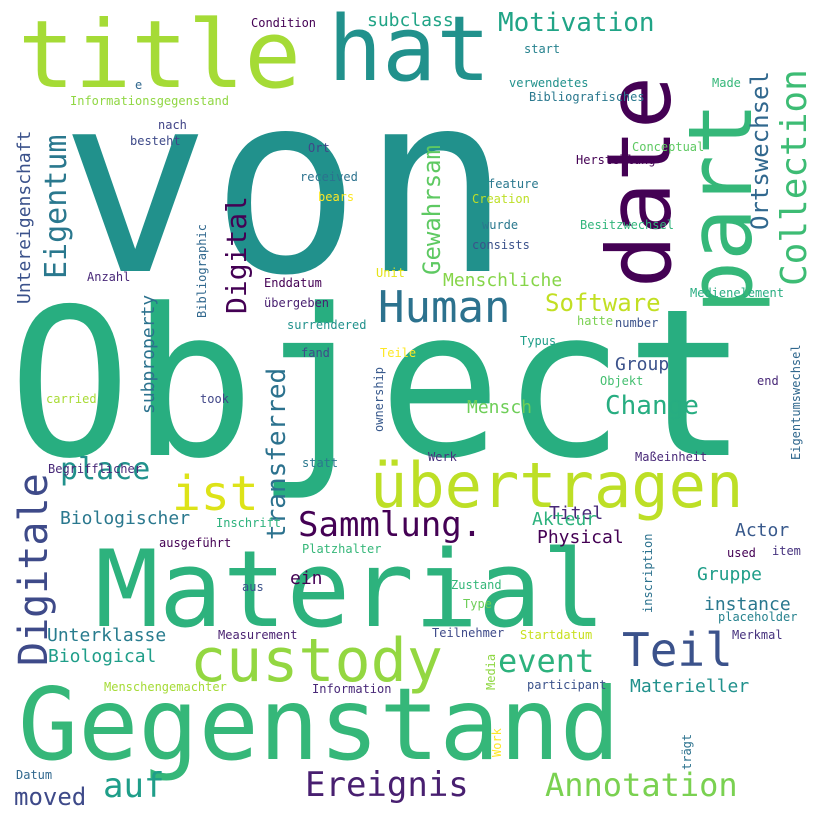 This screenshot has width=819, height=819. Describe the element at coordinates (616, 160) in the screenshot. I see `word: Herstellung` at that location.